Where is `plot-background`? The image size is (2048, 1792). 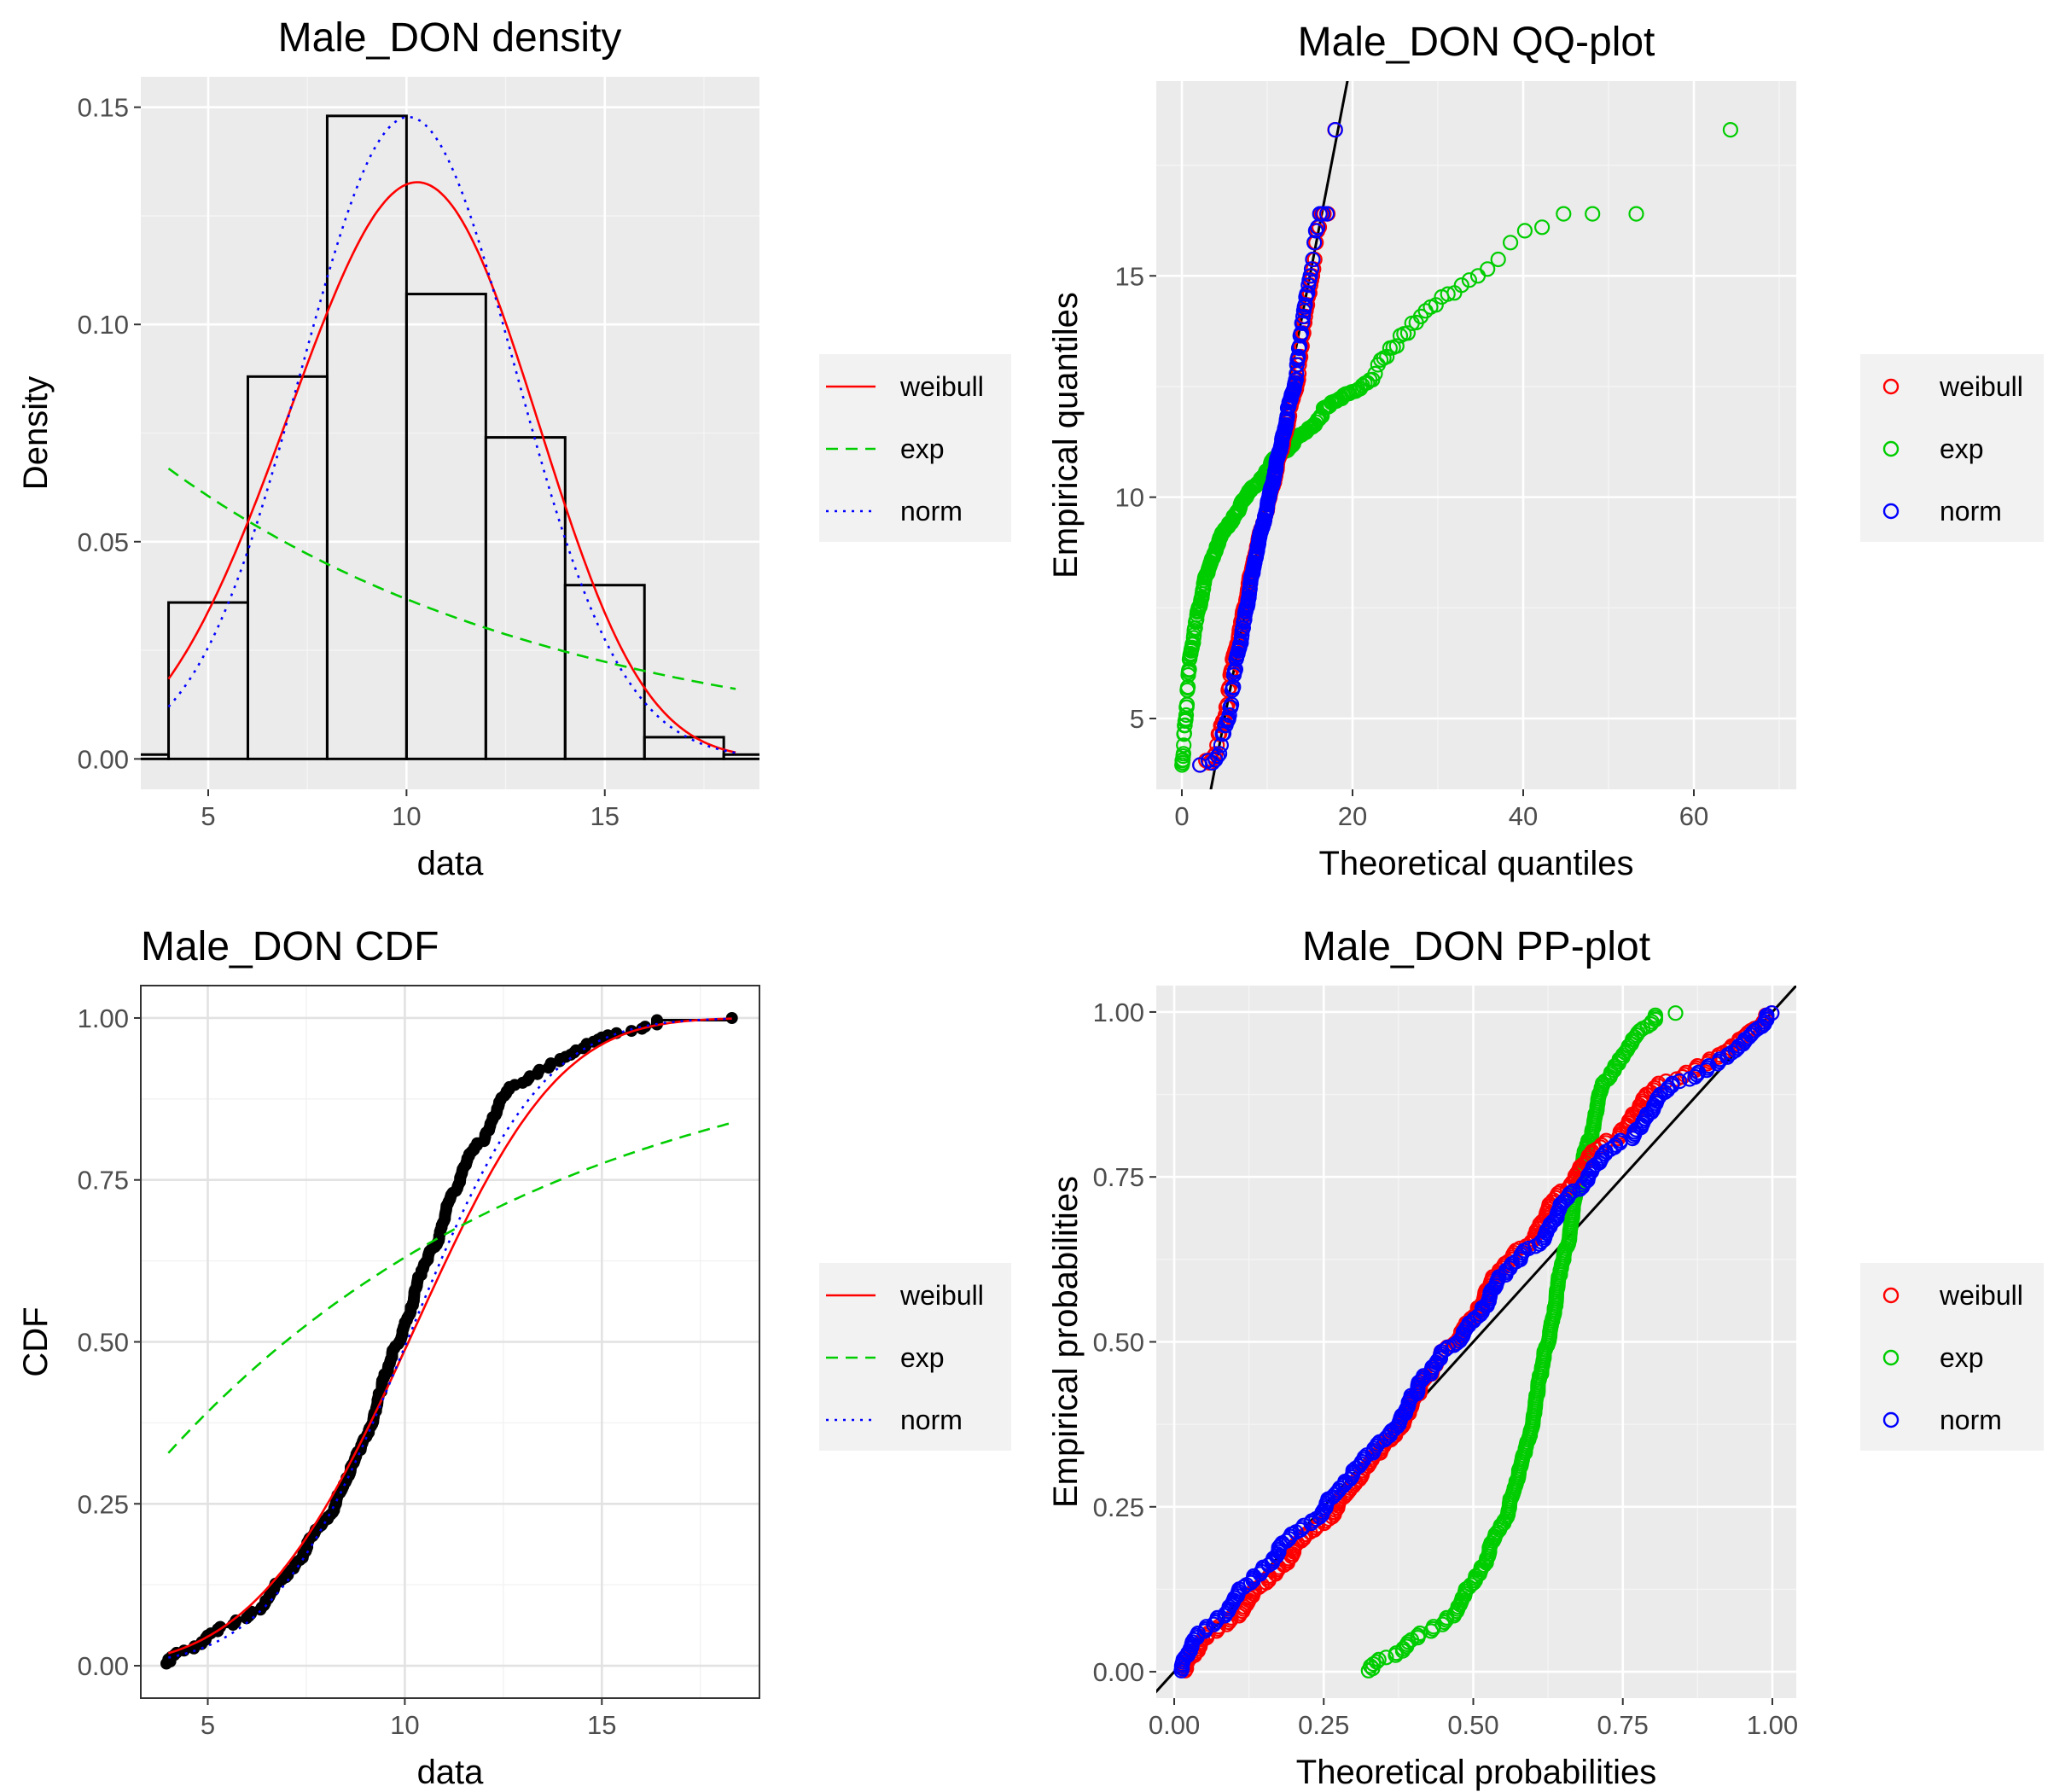 plot-background is located at coordinates (1476, 435).